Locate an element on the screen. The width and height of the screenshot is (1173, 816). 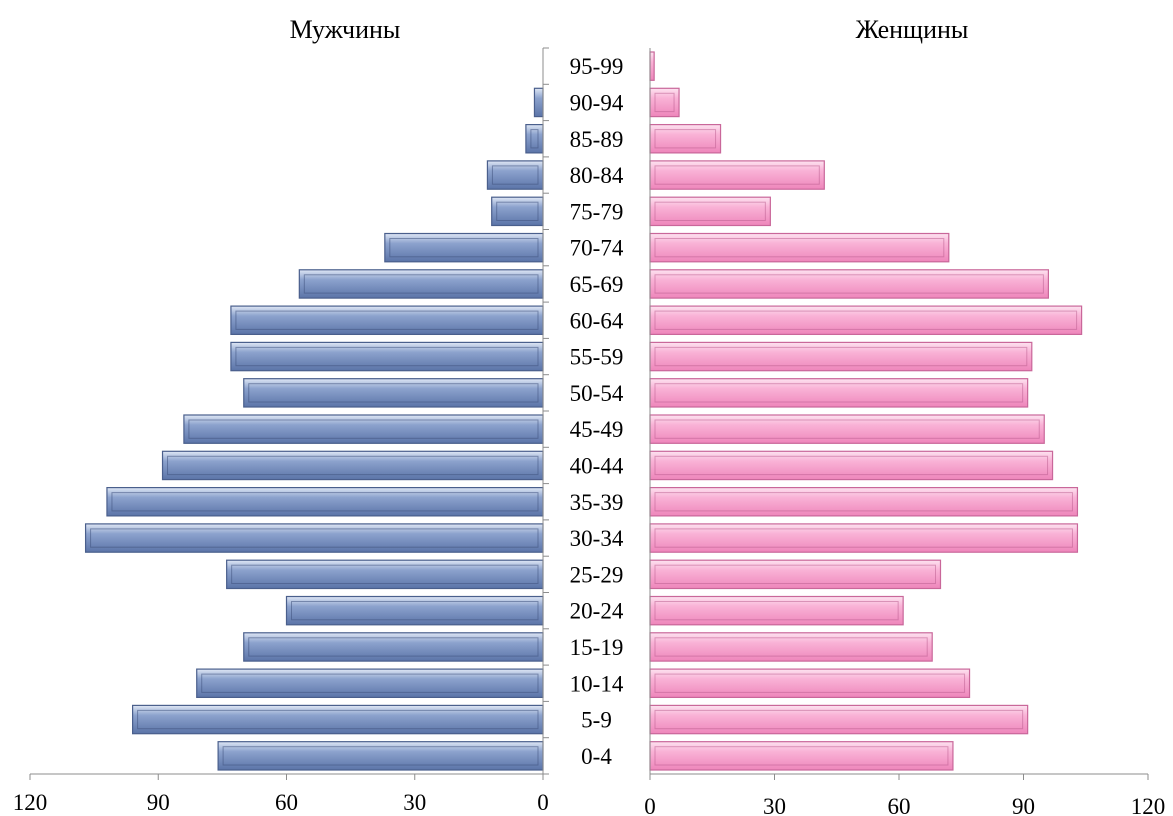
age-label-95-99: 95-99 is located at coordinates (597, 66).